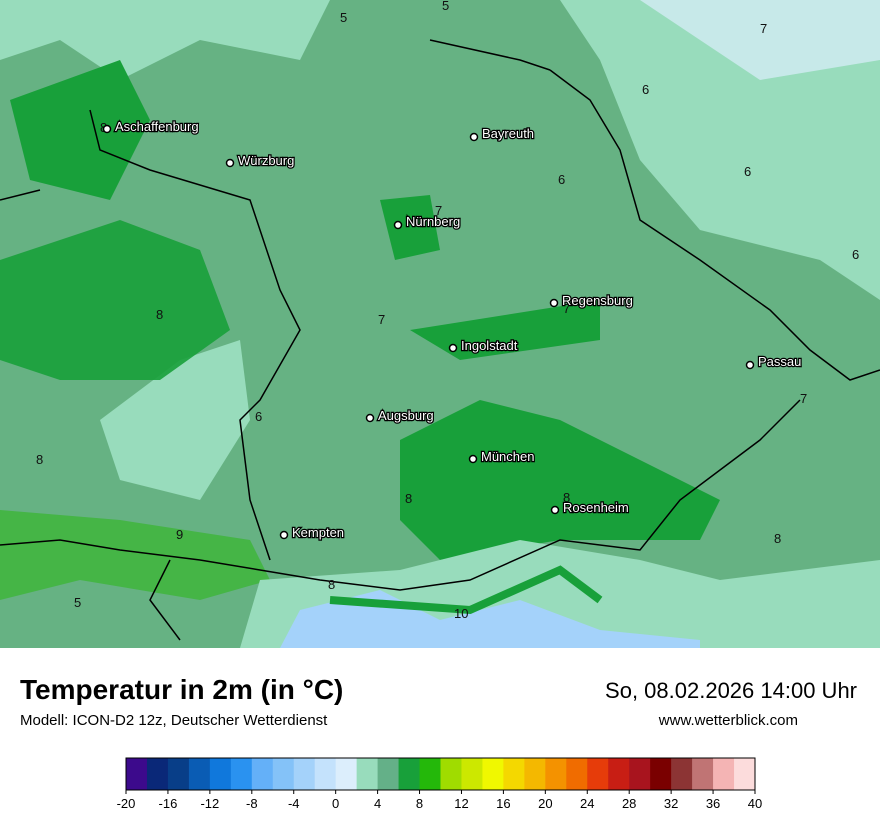 The width and height of the screenshot is (880, 830). I want to click on colorbar-tick-label: -16, so click(168, 803).